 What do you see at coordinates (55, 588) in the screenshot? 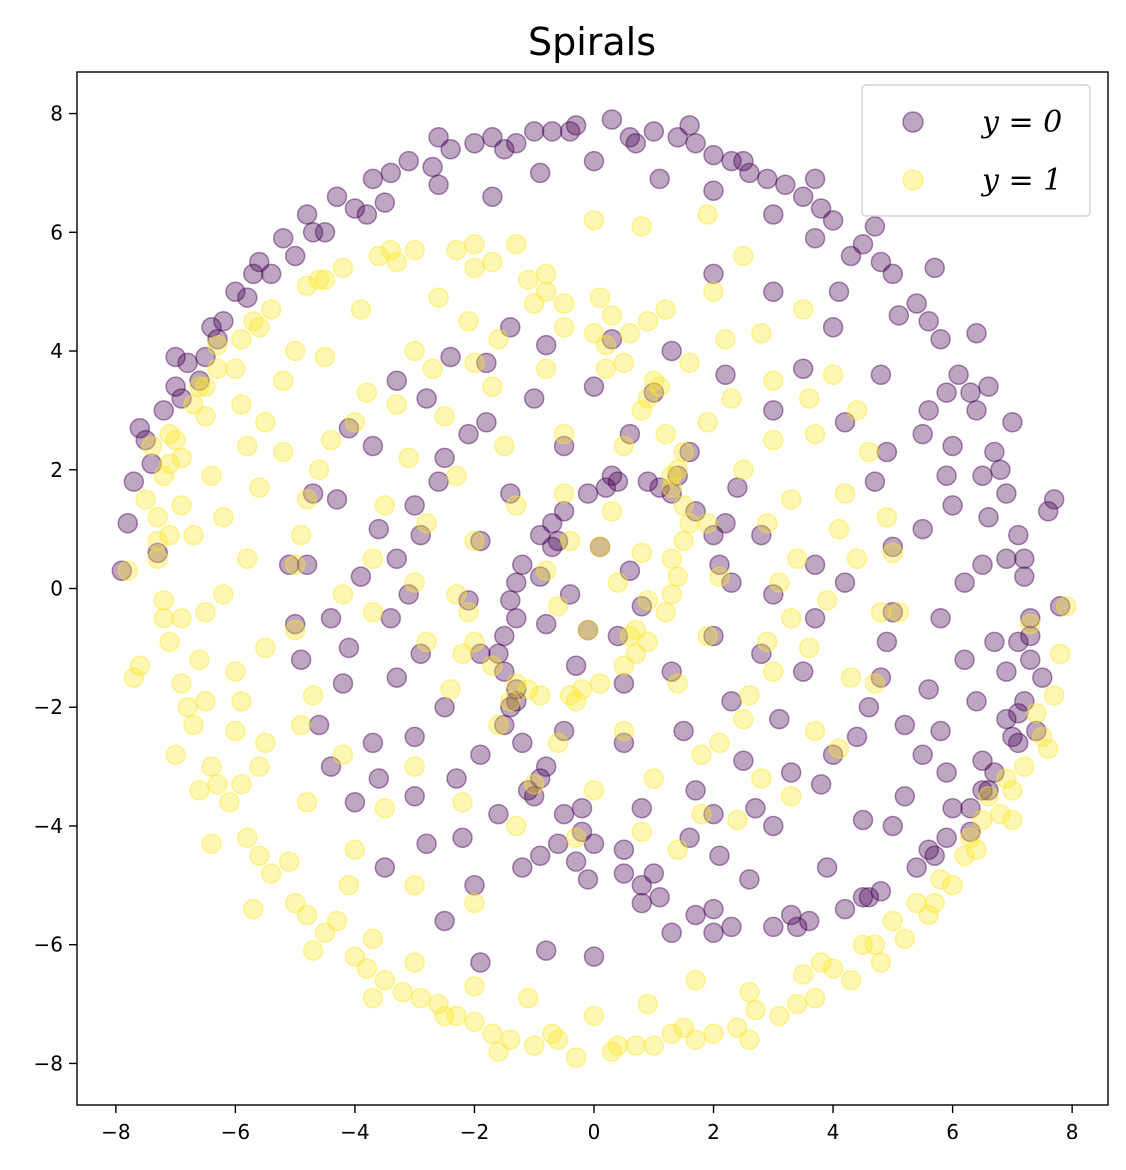
I see `y-axis: −8 −6 −4 −2 0 2 4 6 8` at bounding box center [55, 588].